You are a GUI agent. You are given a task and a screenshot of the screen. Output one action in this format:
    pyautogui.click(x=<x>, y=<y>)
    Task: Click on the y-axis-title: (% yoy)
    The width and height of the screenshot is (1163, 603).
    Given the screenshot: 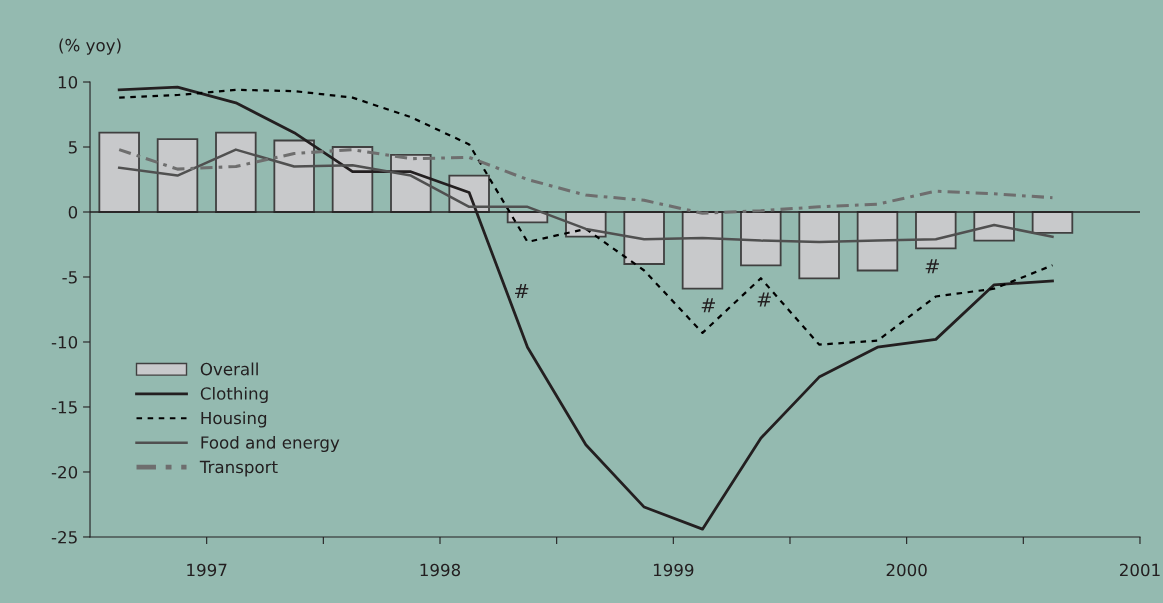 What is the action you would take?
    pyautogui.click(x=90, y=46)
    